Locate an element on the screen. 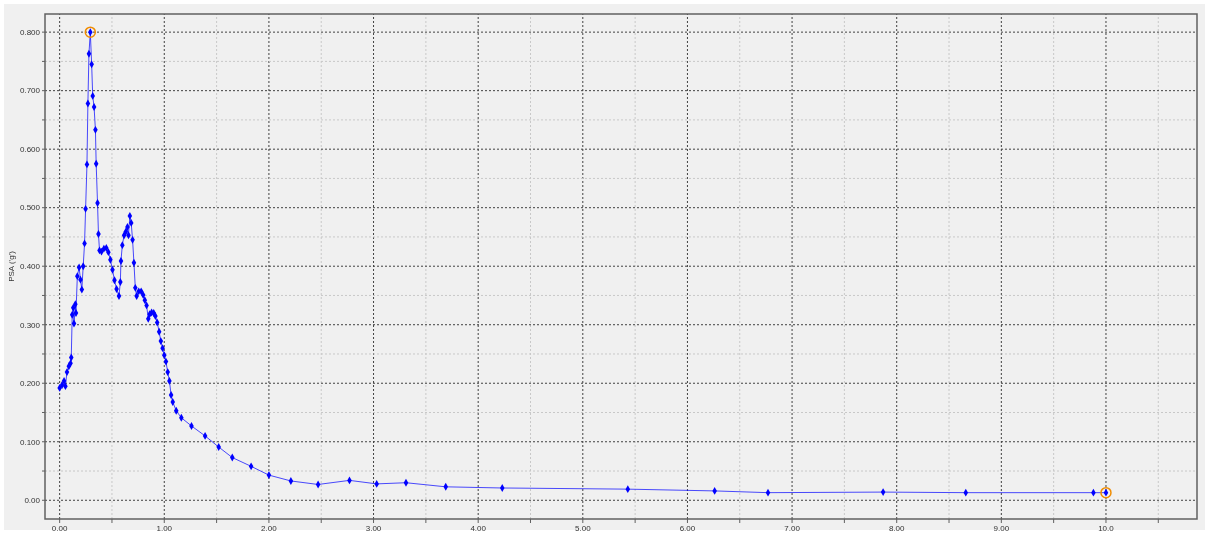  y-tick-label: 0.700 is located at coordinates (30, 91).